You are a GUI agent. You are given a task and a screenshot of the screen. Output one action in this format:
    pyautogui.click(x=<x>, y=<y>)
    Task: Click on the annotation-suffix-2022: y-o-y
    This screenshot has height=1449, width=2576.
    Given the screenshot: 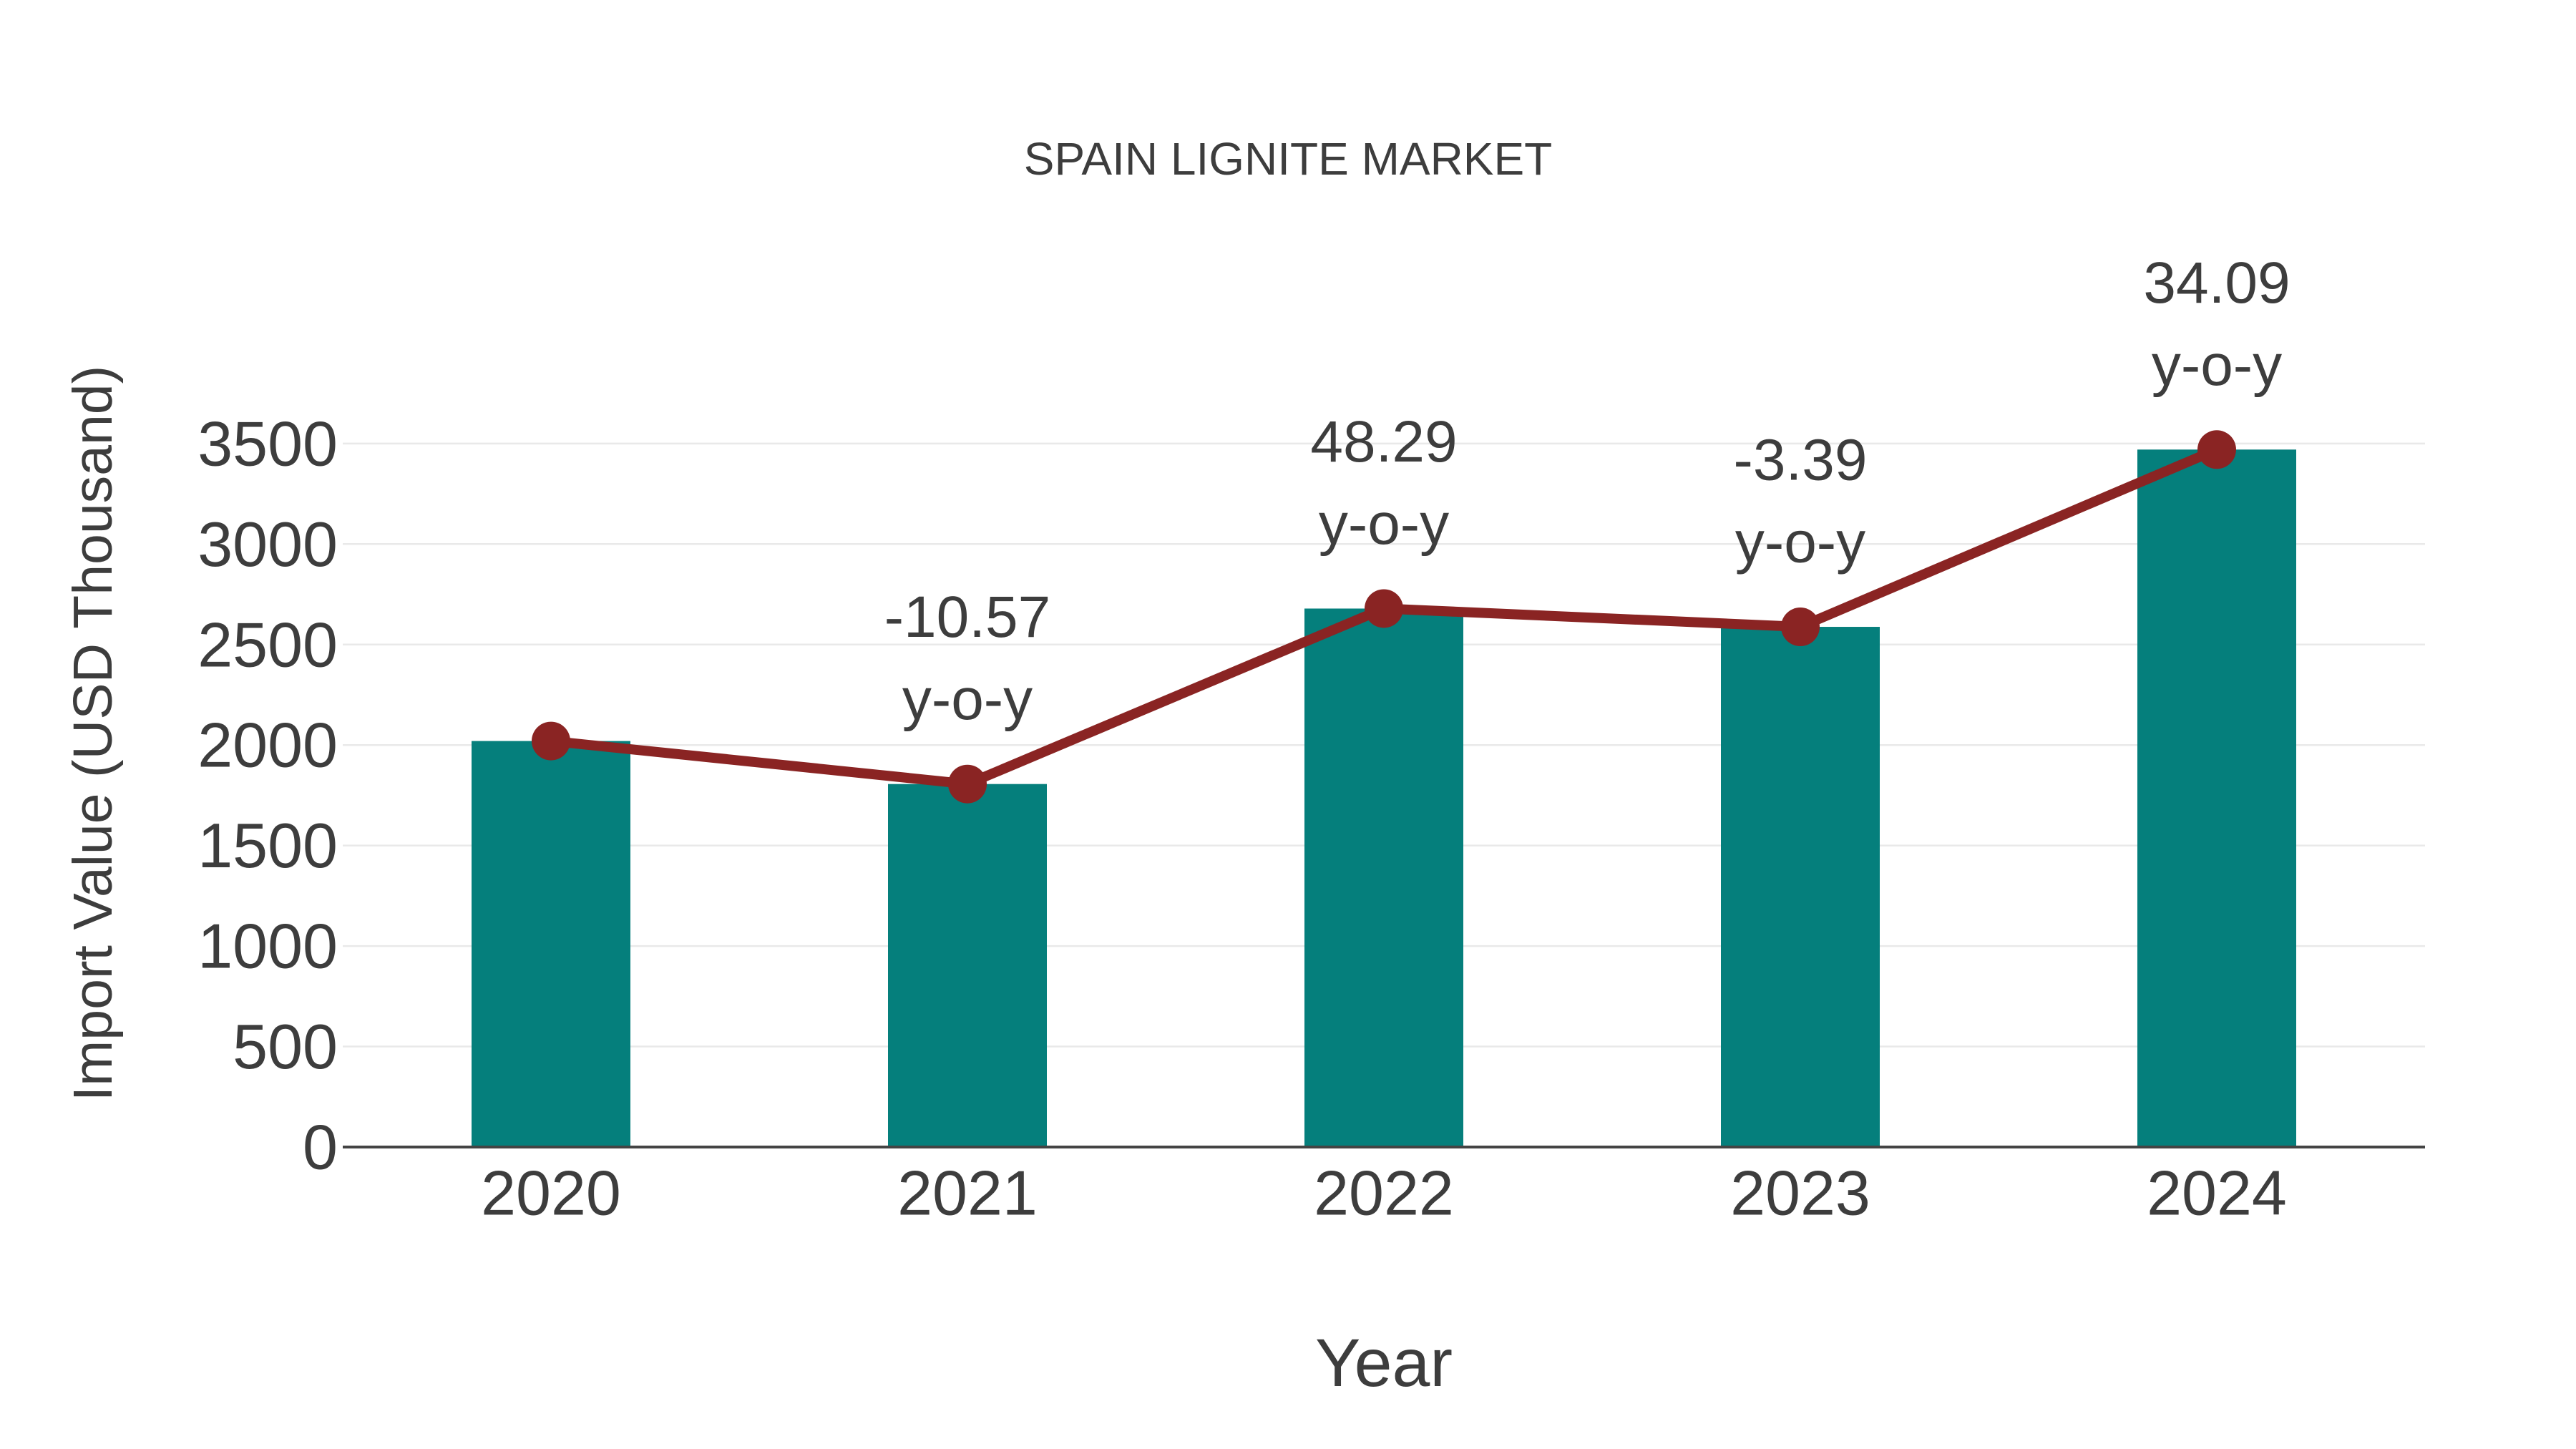 What is the action you would take?
    pyautogui.click(x=1384, y=524)
    